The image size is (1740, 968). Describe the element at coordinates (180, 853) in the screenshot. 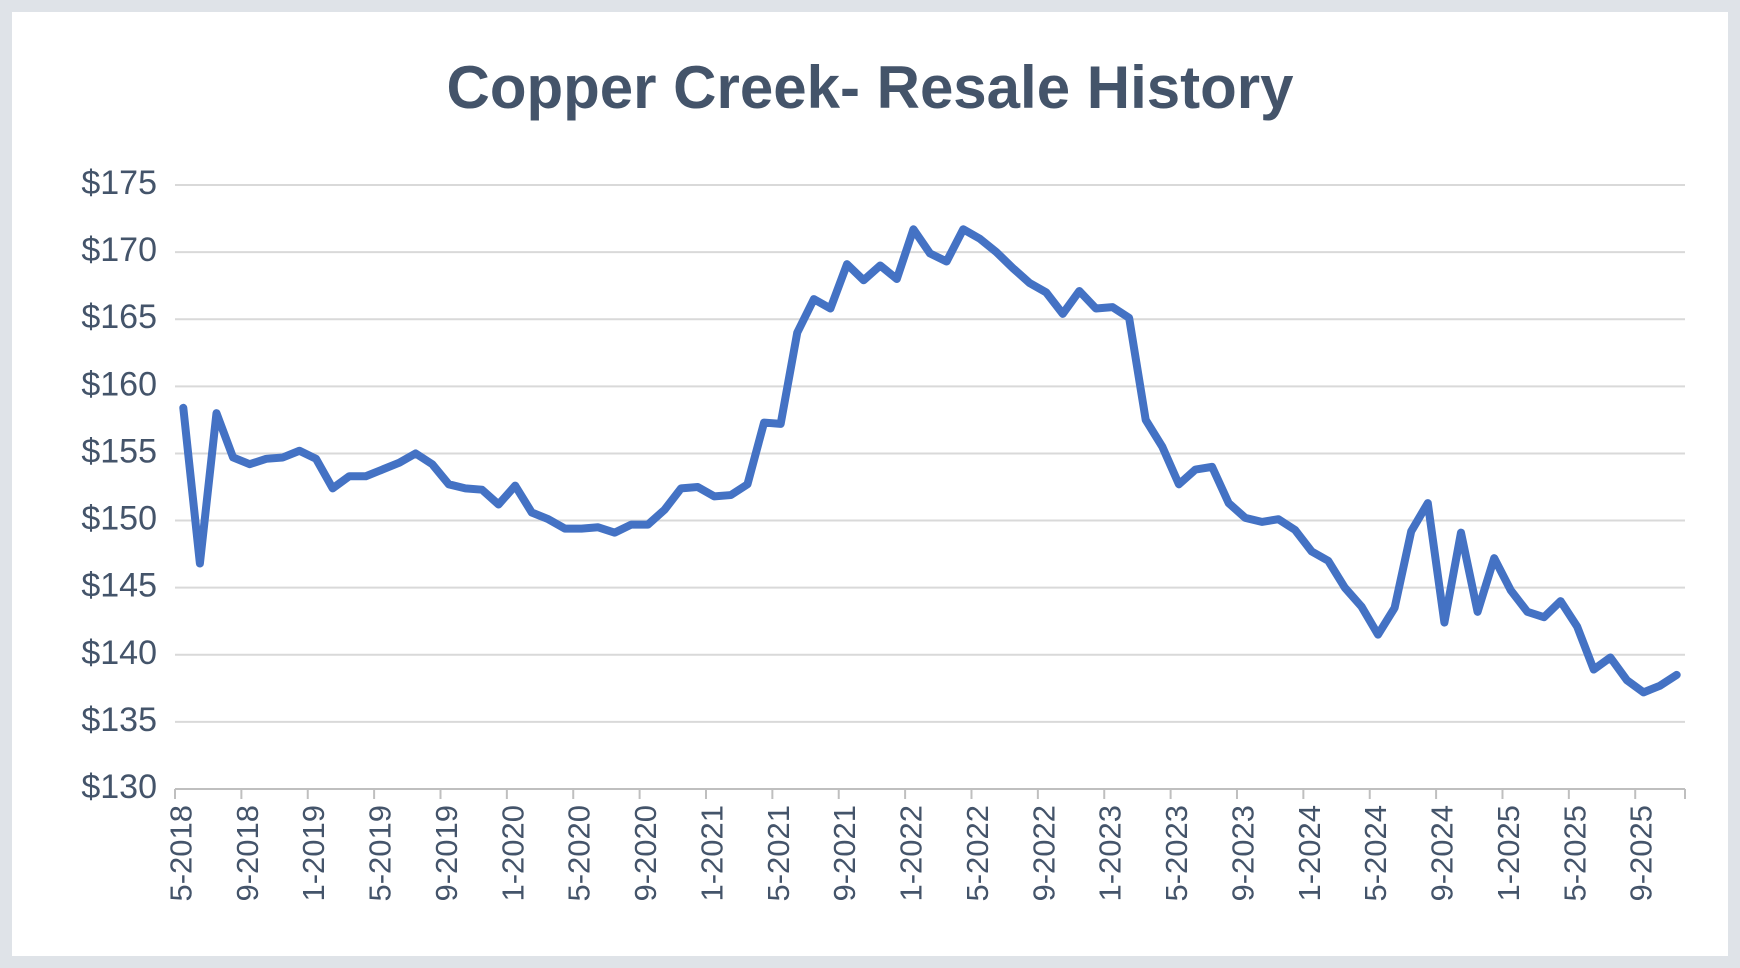

I see `x-tick-label: 5-2018` at that location.